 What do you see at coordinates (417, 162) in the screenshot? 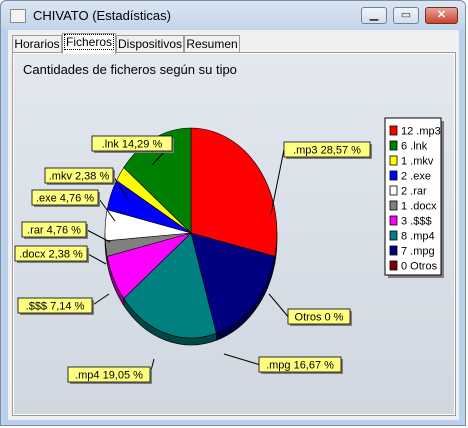
I see `legend-entry-mkv: 1 .mkv` at bounding box center [417, 162].